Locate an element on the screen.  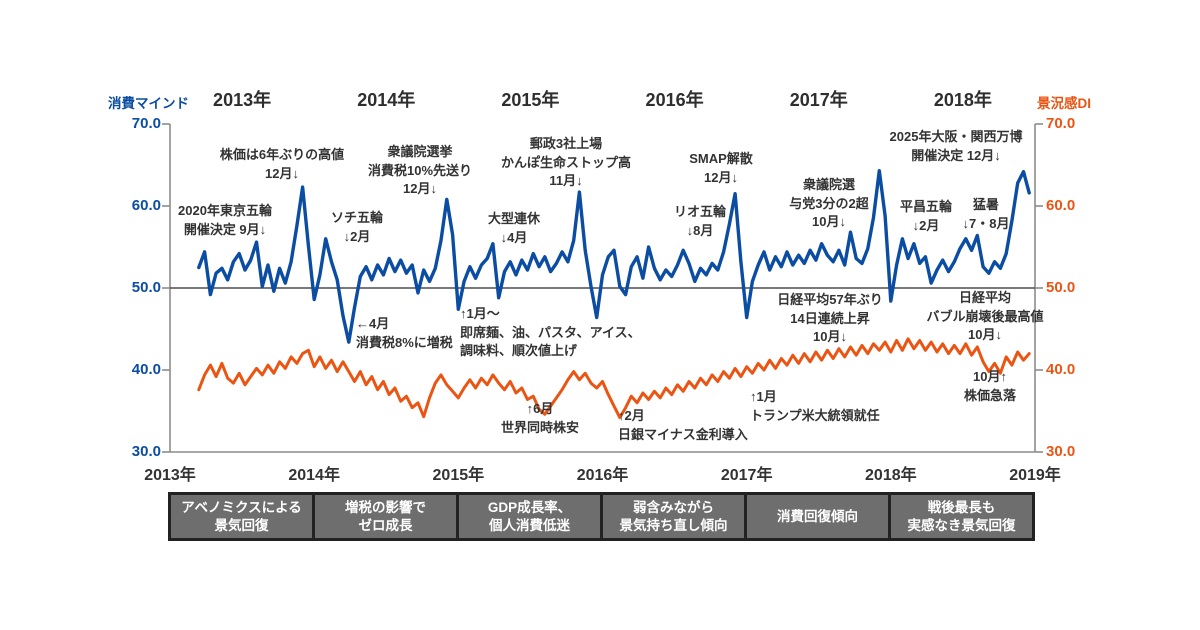
annotation-smap-disband: SMAP解散 12月↓ is located at coordinates (721, 168).